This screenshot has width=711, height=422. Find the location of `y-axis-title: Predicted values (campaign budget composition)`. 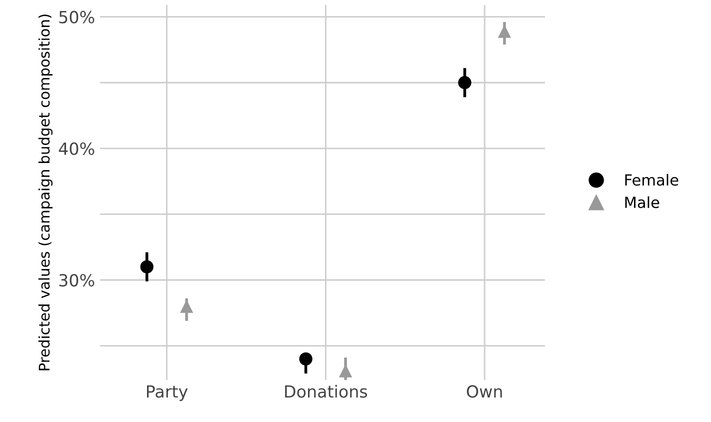

y-axis-title: Predicted values (campaign budget composition) is located at coordinates (45, 192).